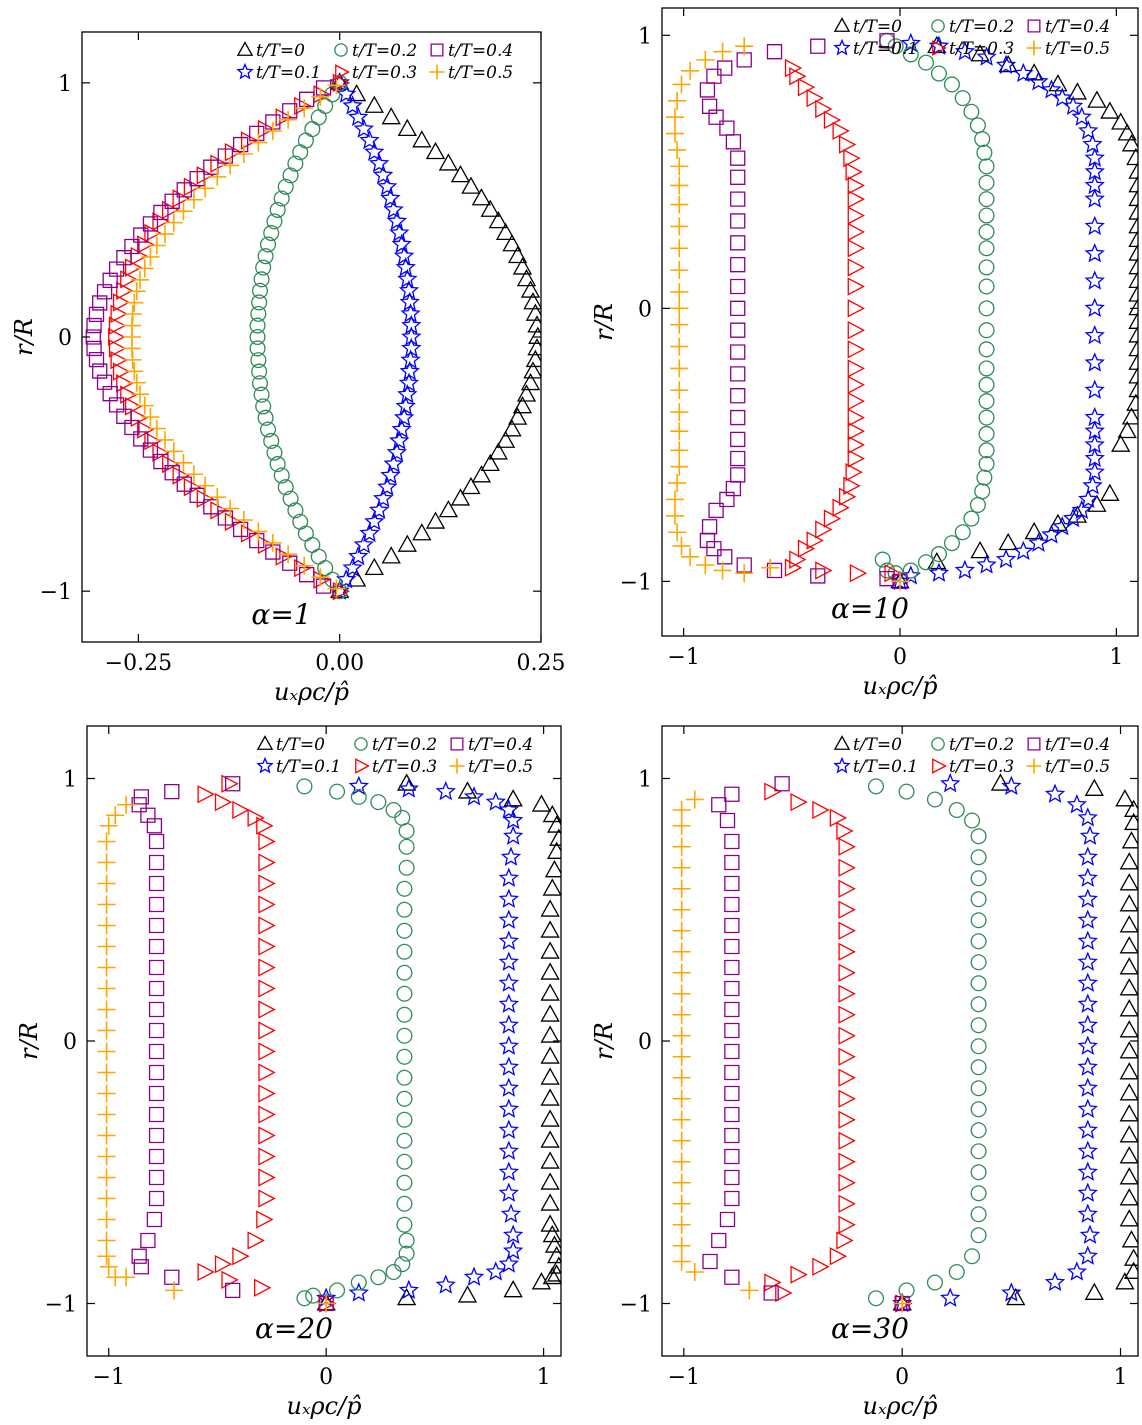  Describe the element at coordinates (645, 780) in the screenshot. I see `y-tick-label: 1` at that location.